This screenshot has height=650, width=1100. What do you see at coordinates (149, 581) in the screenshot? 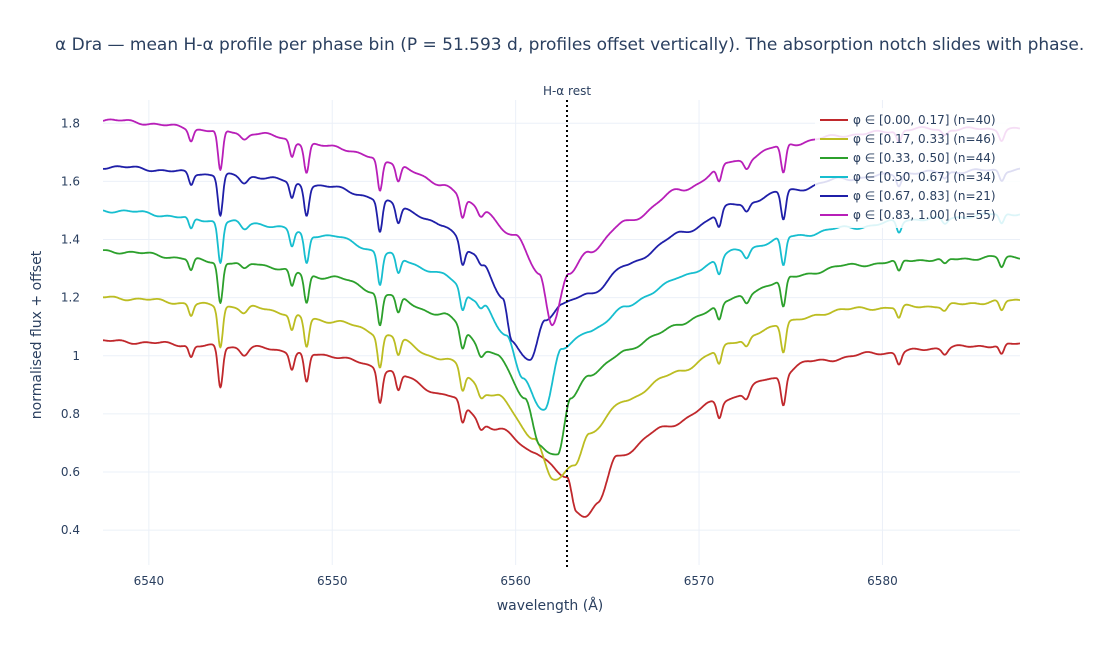
I see `x-tick-label: 6540` at bounding box center [149, 581].